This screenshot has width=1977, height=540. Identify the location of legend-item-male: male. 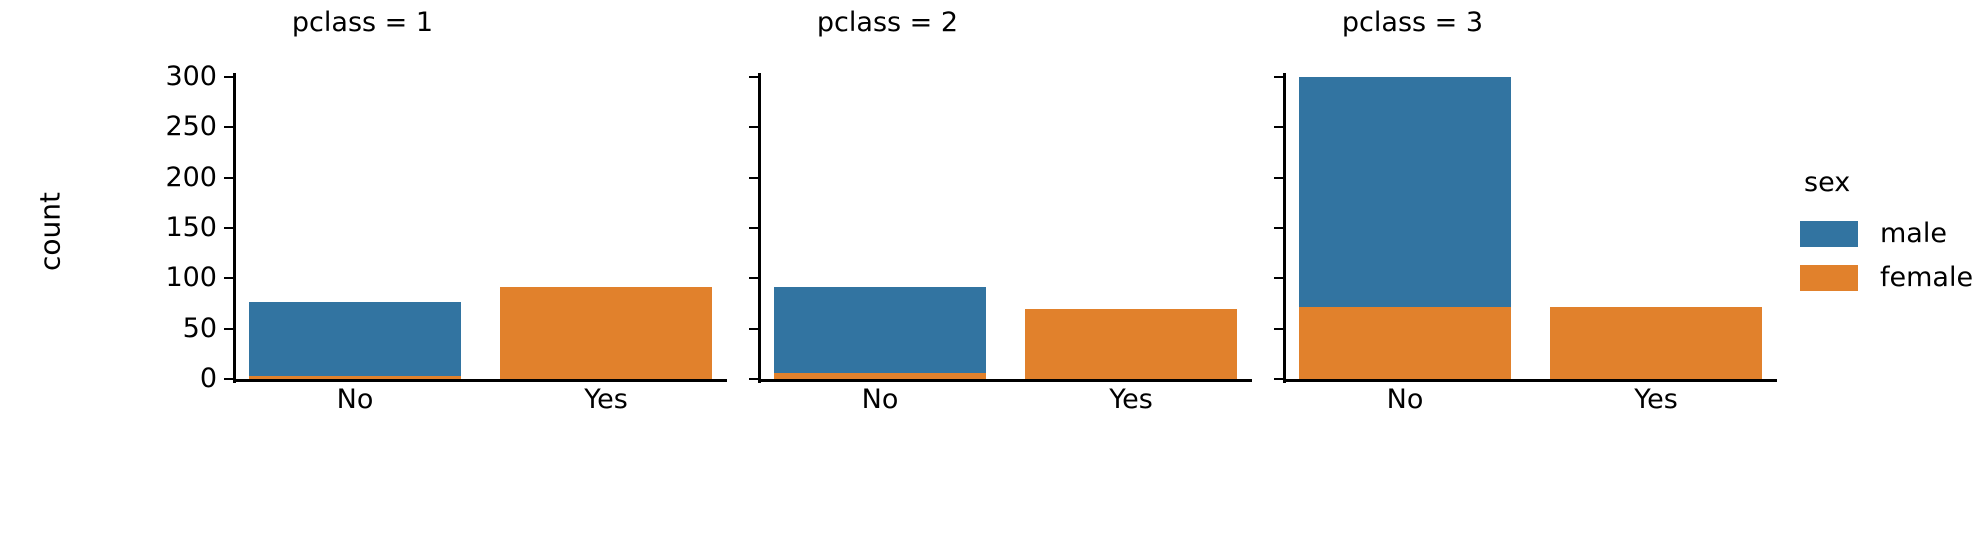
(1885, 234).